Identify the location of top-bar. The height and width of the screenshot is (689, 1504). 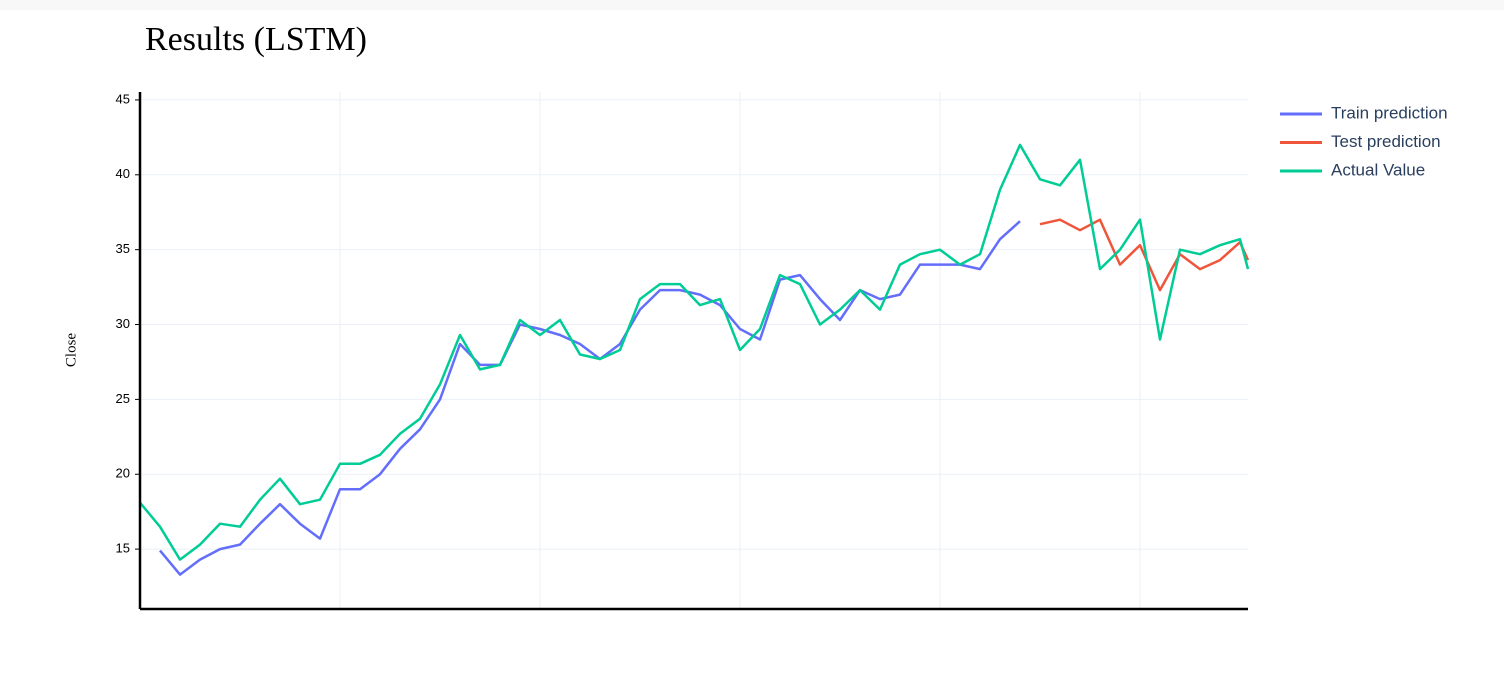
(752, 5).